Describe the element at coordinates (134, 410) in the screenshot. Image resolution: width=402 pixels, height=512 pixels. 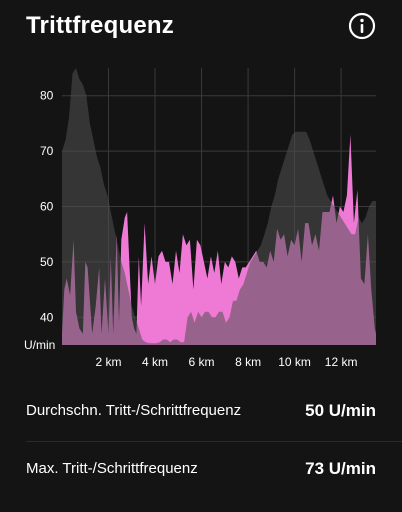
I see `avg-cadence-label: Durchschn. Tritt-/Schrittfrequenz` at that location.